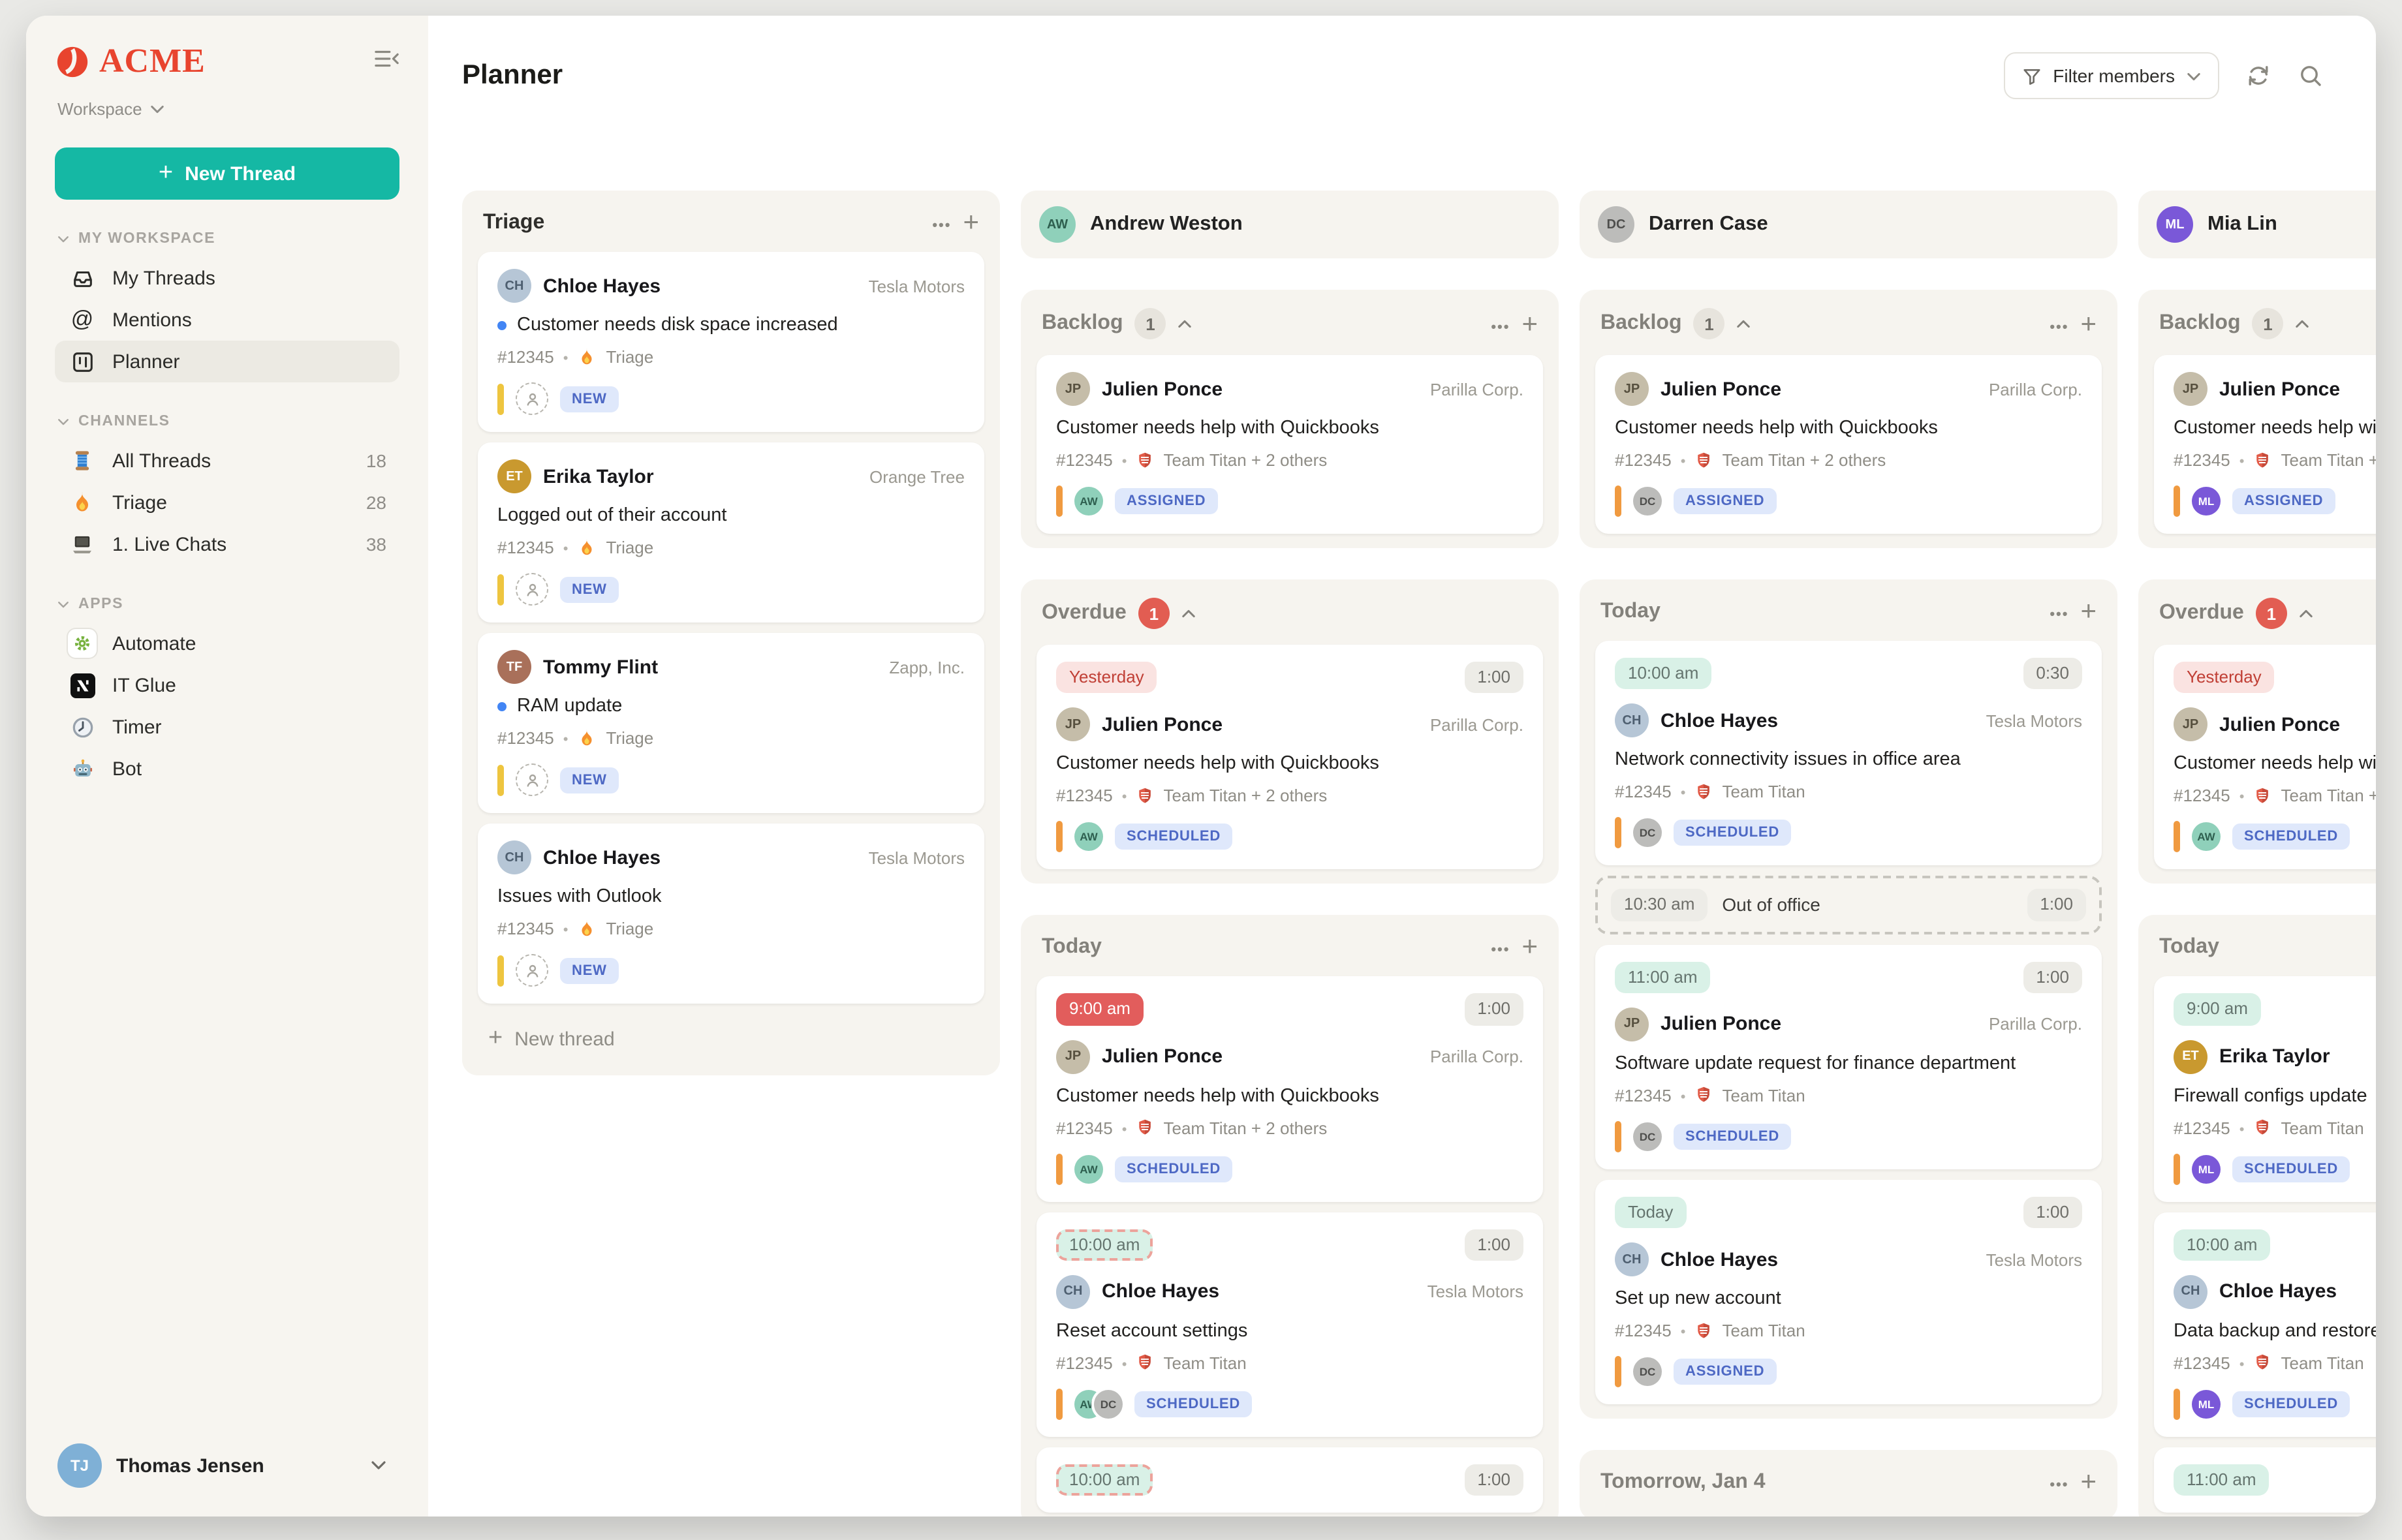  Describe the element at coordinates (227, 685) in the screenshot. I see `sidebar-item-it-glue: IT Glue` at that location.